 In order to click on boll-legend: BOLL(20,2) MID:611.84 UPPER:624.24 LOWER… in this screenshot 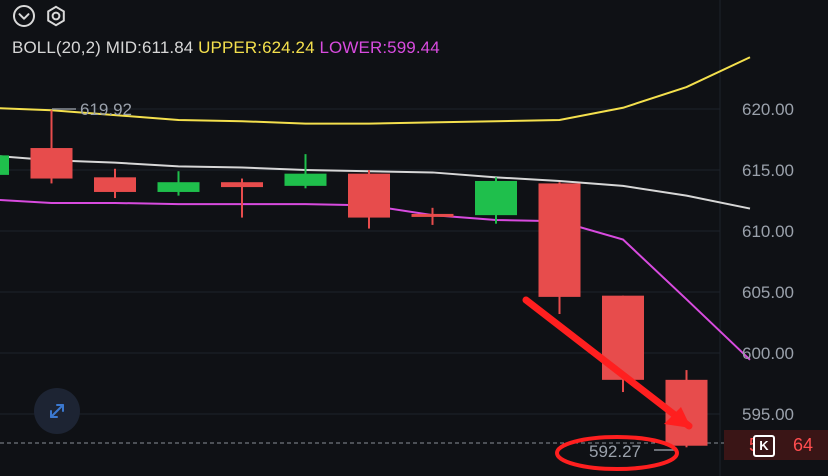, I will do `click(226, 48)`.